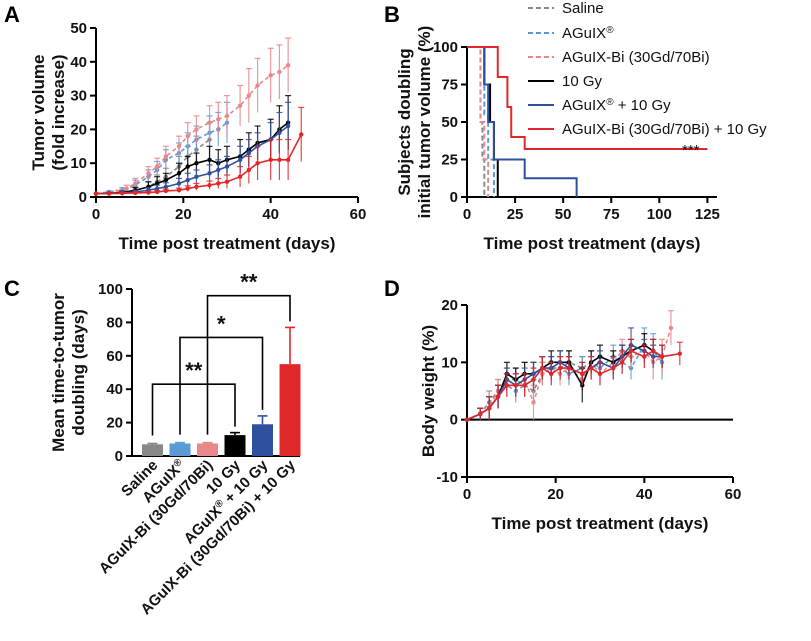 The height and width of the screenshot is (641, 811). Describe the element at coordinates (96, 214) in the screenshot. I see `a-x-tick-label: 0` at that location.